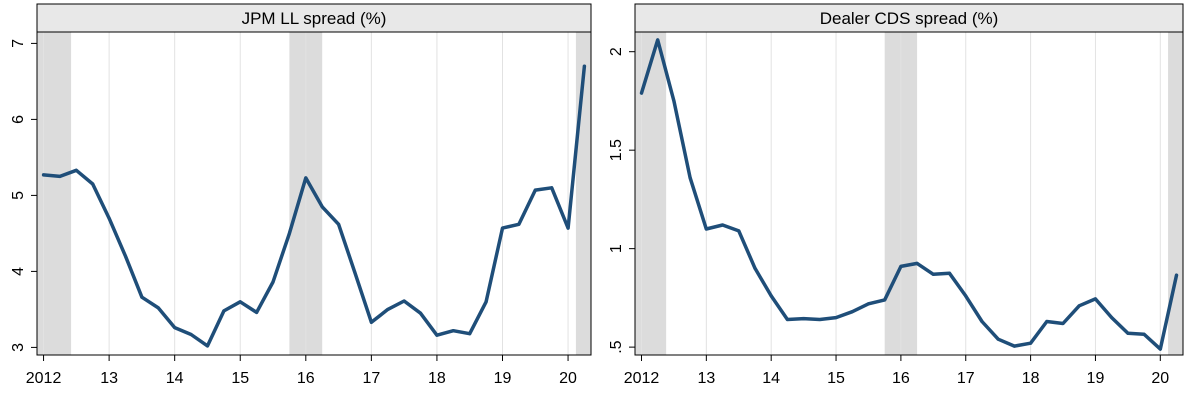 Image resolution: width=1187 pixels, height=398 pixels. What do you see at coordinates (175, 378) in the screenshot?
I see `x-tick-label: 14` at bounding box center [175, 378].